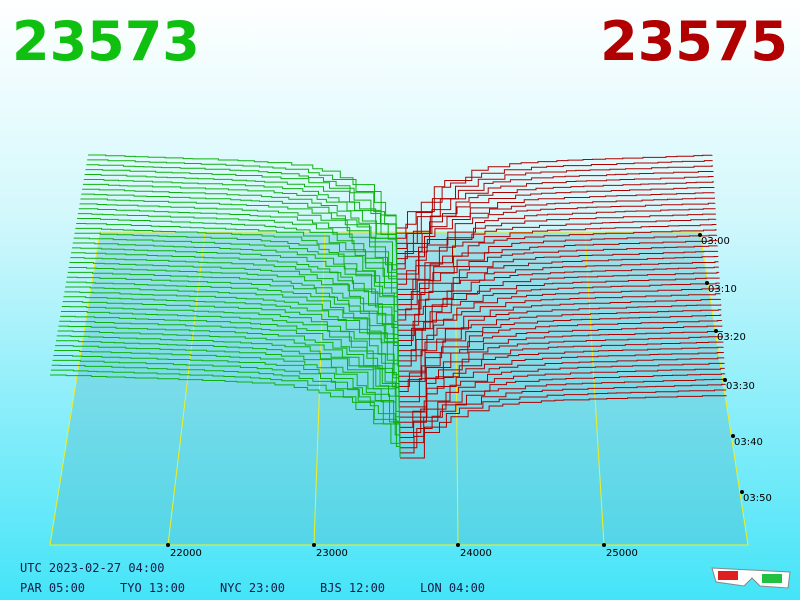  Describe the element at coordinates (757, 498) in the screenshot. I see `time-label: 03:50` at that location.